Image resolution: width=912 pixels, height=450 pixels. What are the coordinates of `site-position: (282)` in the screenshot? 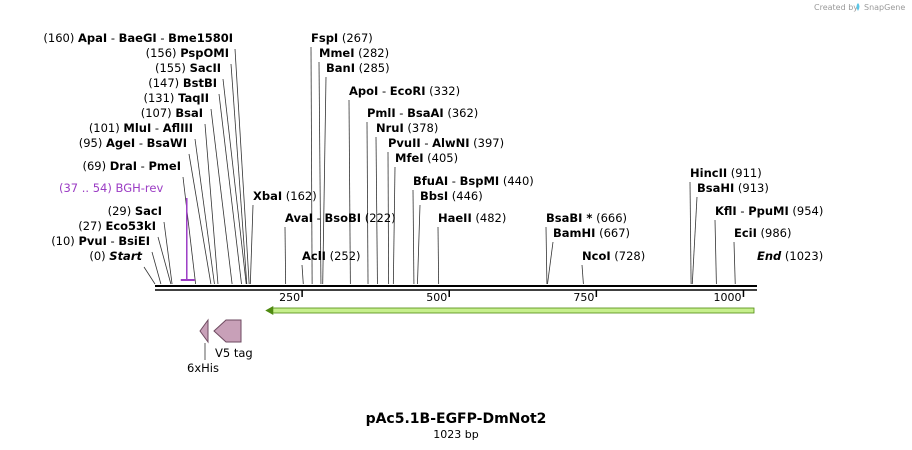 It's located at (372, 53).